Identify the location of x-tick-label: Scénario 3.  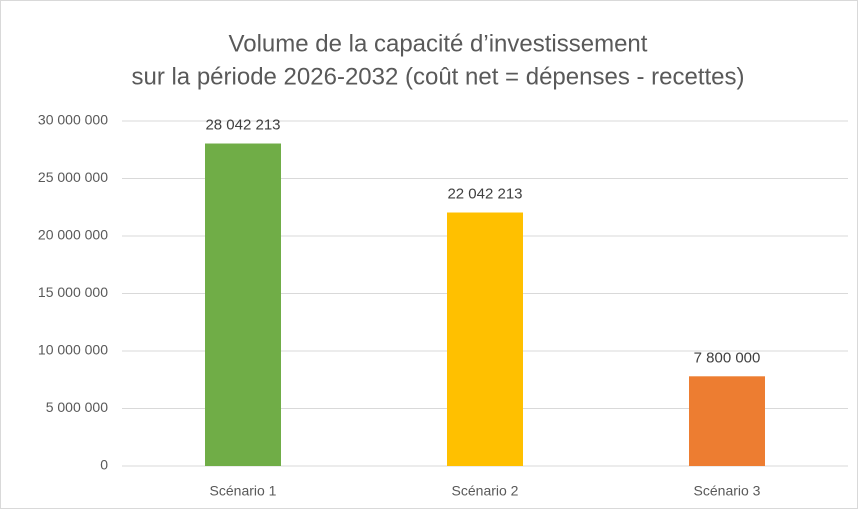
(727, 491).